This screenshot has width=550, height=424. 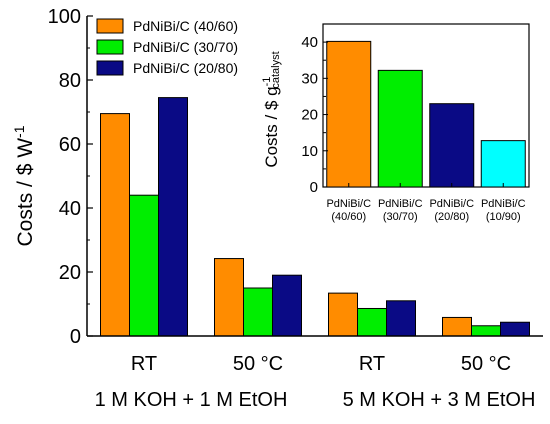 I want to click on y-tick-label: 100, so click(x=64, y=17).